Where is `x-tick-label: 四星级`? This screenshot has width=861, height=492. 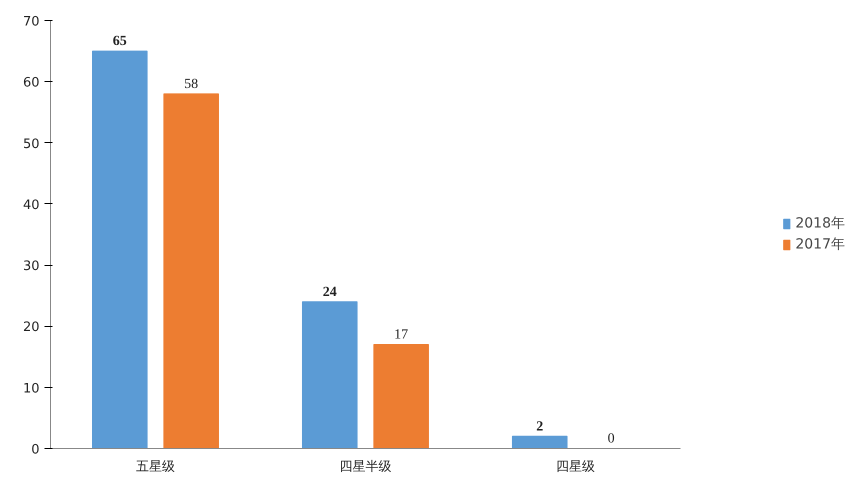 x-tick-label: 四星级 is located at coordinates (575, 467).